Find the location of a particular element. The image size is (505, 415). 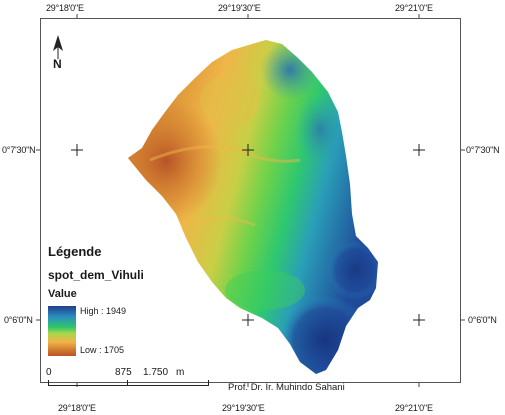

bottom-tick-label: 29°21'0"E is located at coordinates (414, 408).